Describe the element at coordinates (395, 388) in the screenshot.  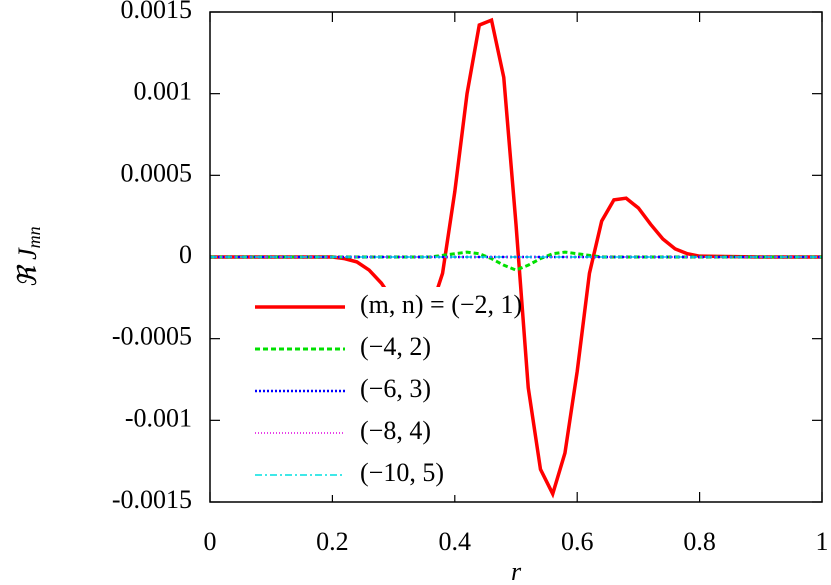
I see `legend-label: (−6, 3)` at that location.